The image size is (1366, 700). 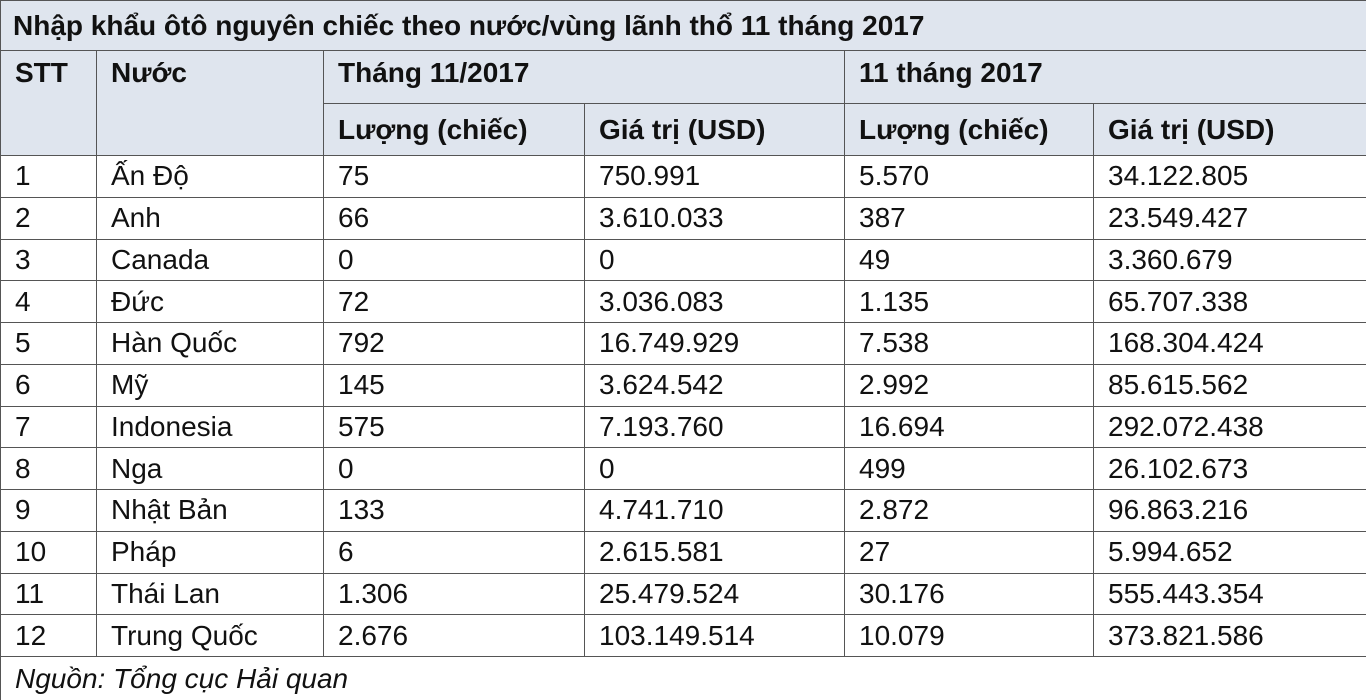 What do you see at coordinates (969, 427) in the screenshot?
I see `table-cell: 16.694` at bounding box center [969, 427].